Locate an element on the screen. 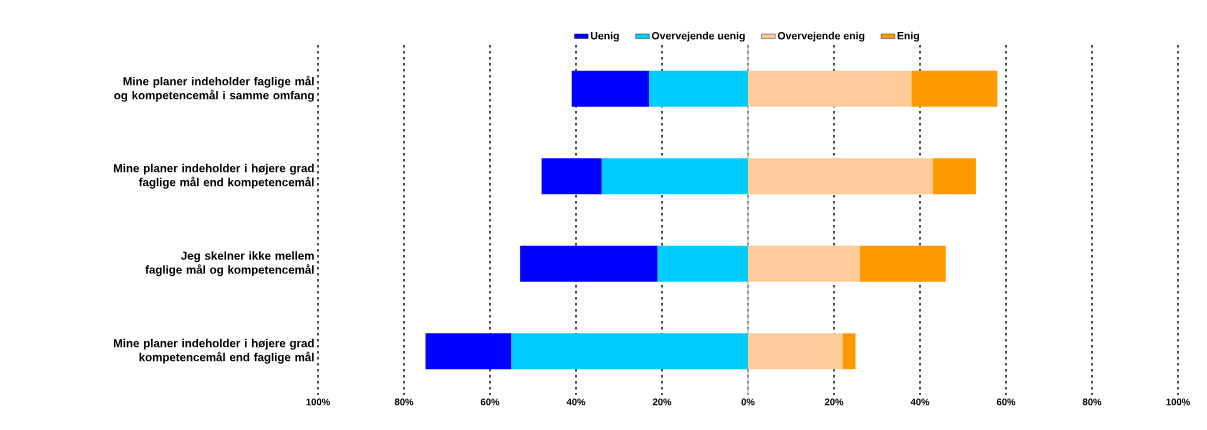  legend-label: Overvejende enig is located at coordinates (821, 36).